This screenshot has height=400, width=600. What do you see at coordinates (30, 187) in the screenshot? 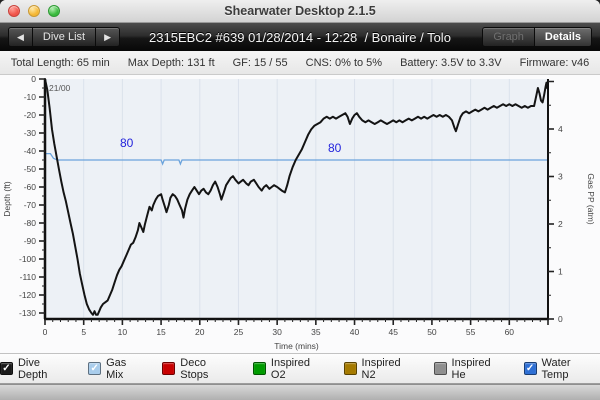
I see `svg-text: -60` at bounding box center [30, 187].